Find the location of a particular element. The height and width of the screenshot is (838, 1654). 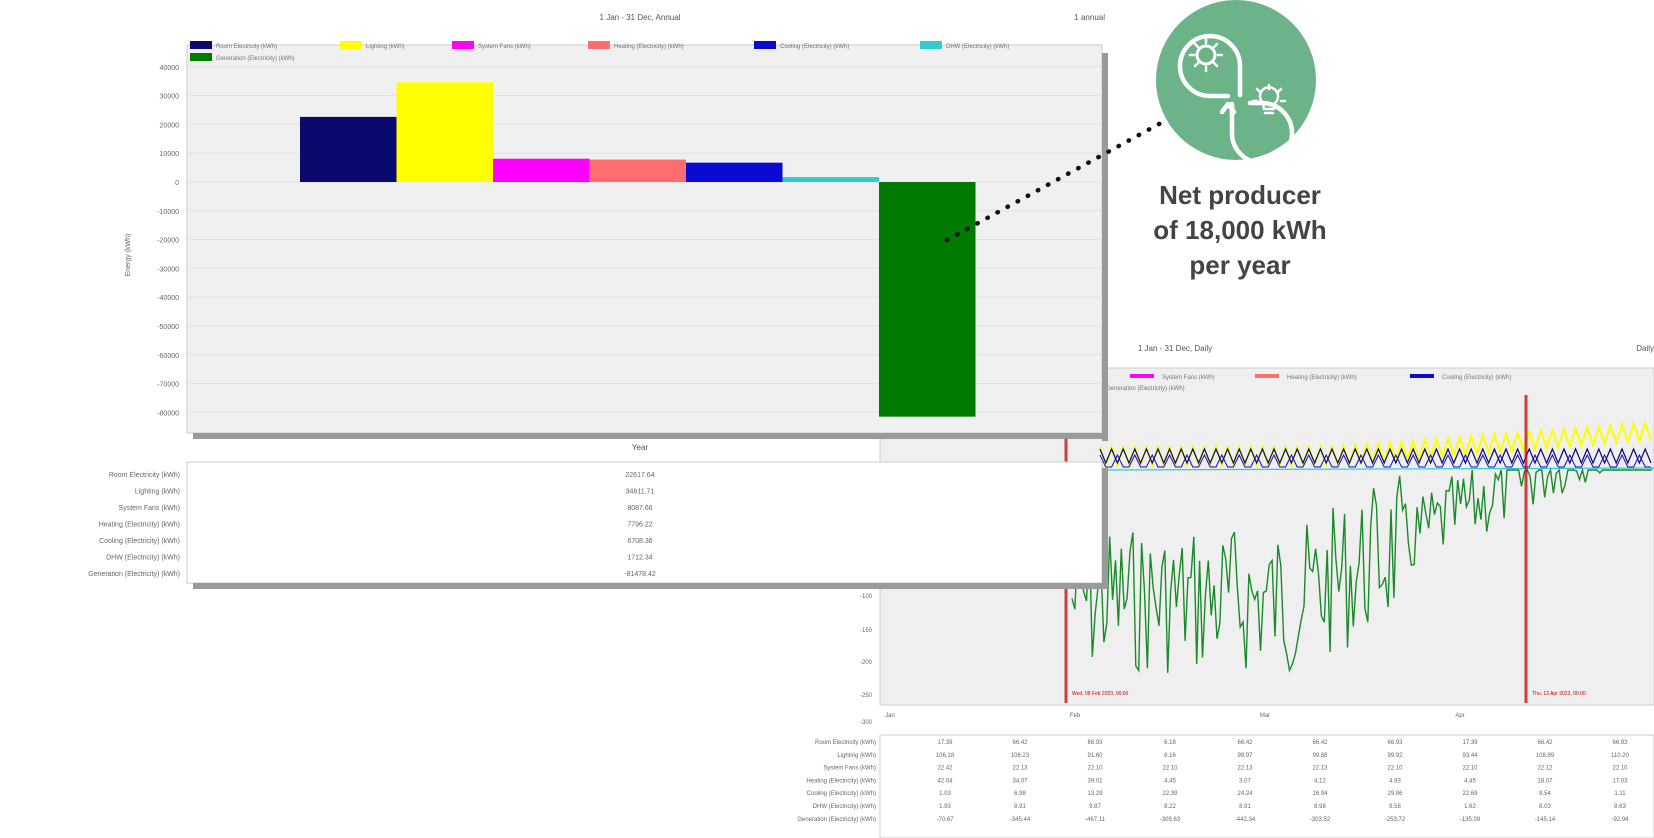

annual-table-label: Generation (Electricity) (kWh) is located at coordinates (134, 574).